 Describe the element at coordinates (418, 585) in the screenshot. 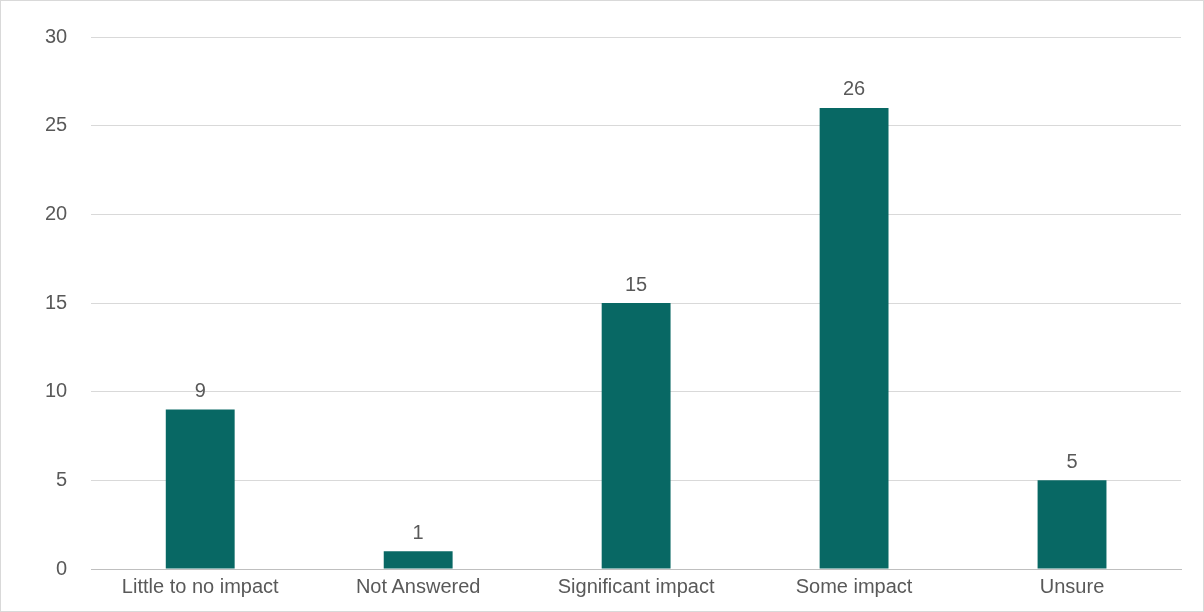

I see `x-tick-label: Not Answered` at that location.